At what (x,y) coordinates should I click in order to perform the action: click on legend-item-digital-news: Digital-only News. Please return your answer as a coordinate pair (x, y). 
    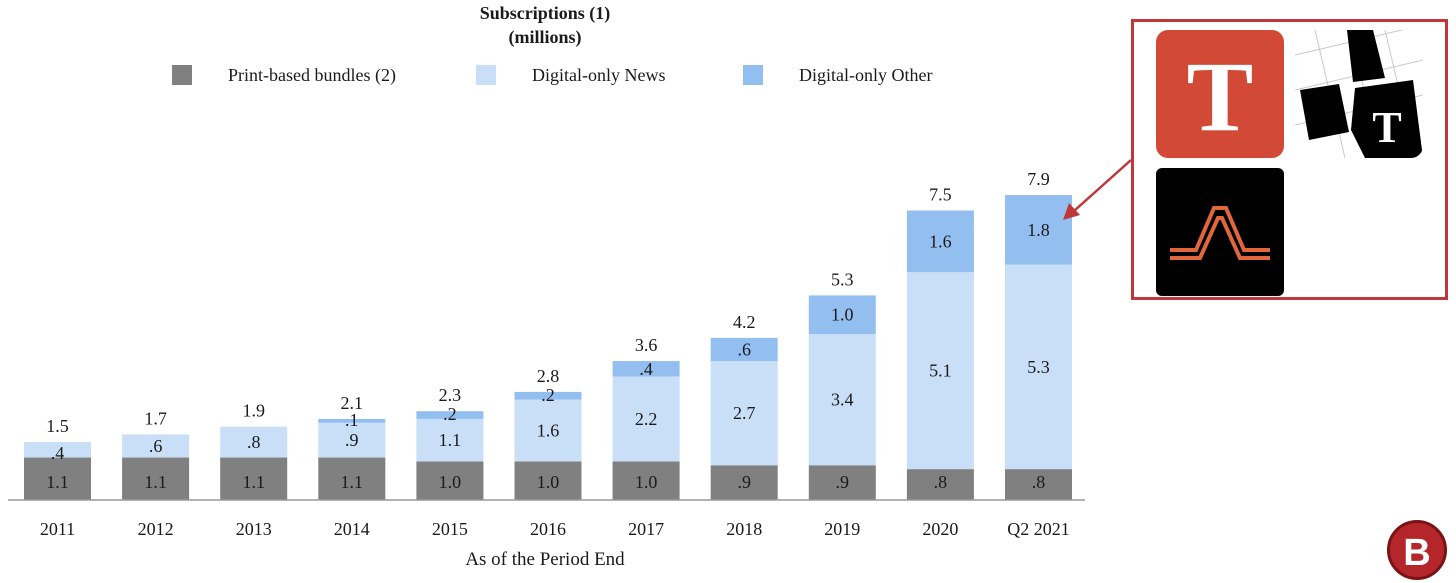
    Looking at the image, I should click on (570, 75).